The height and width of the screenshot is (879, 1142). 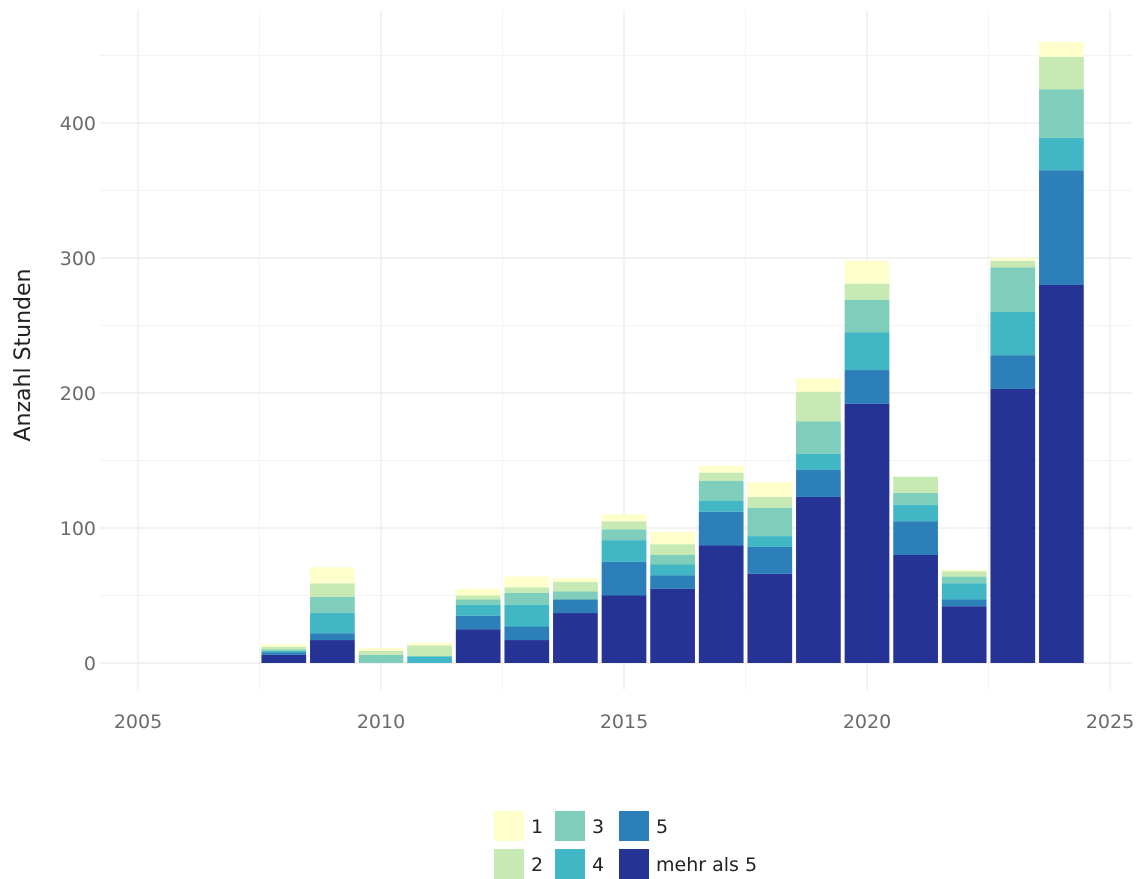 I want to click on bar-stack-2024, so click(x=1061, y=352).